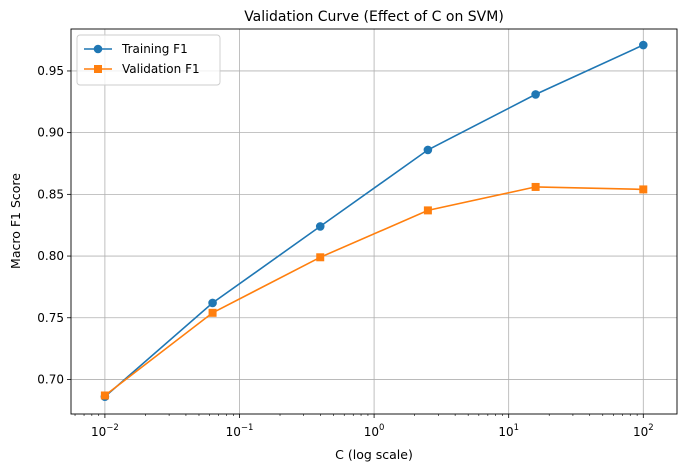 The height and width of the screenshot is (473, 700). Describe the element at coordinates (50, 379) in the screenshot. I see `y-tick-label: 0.70` at that location.